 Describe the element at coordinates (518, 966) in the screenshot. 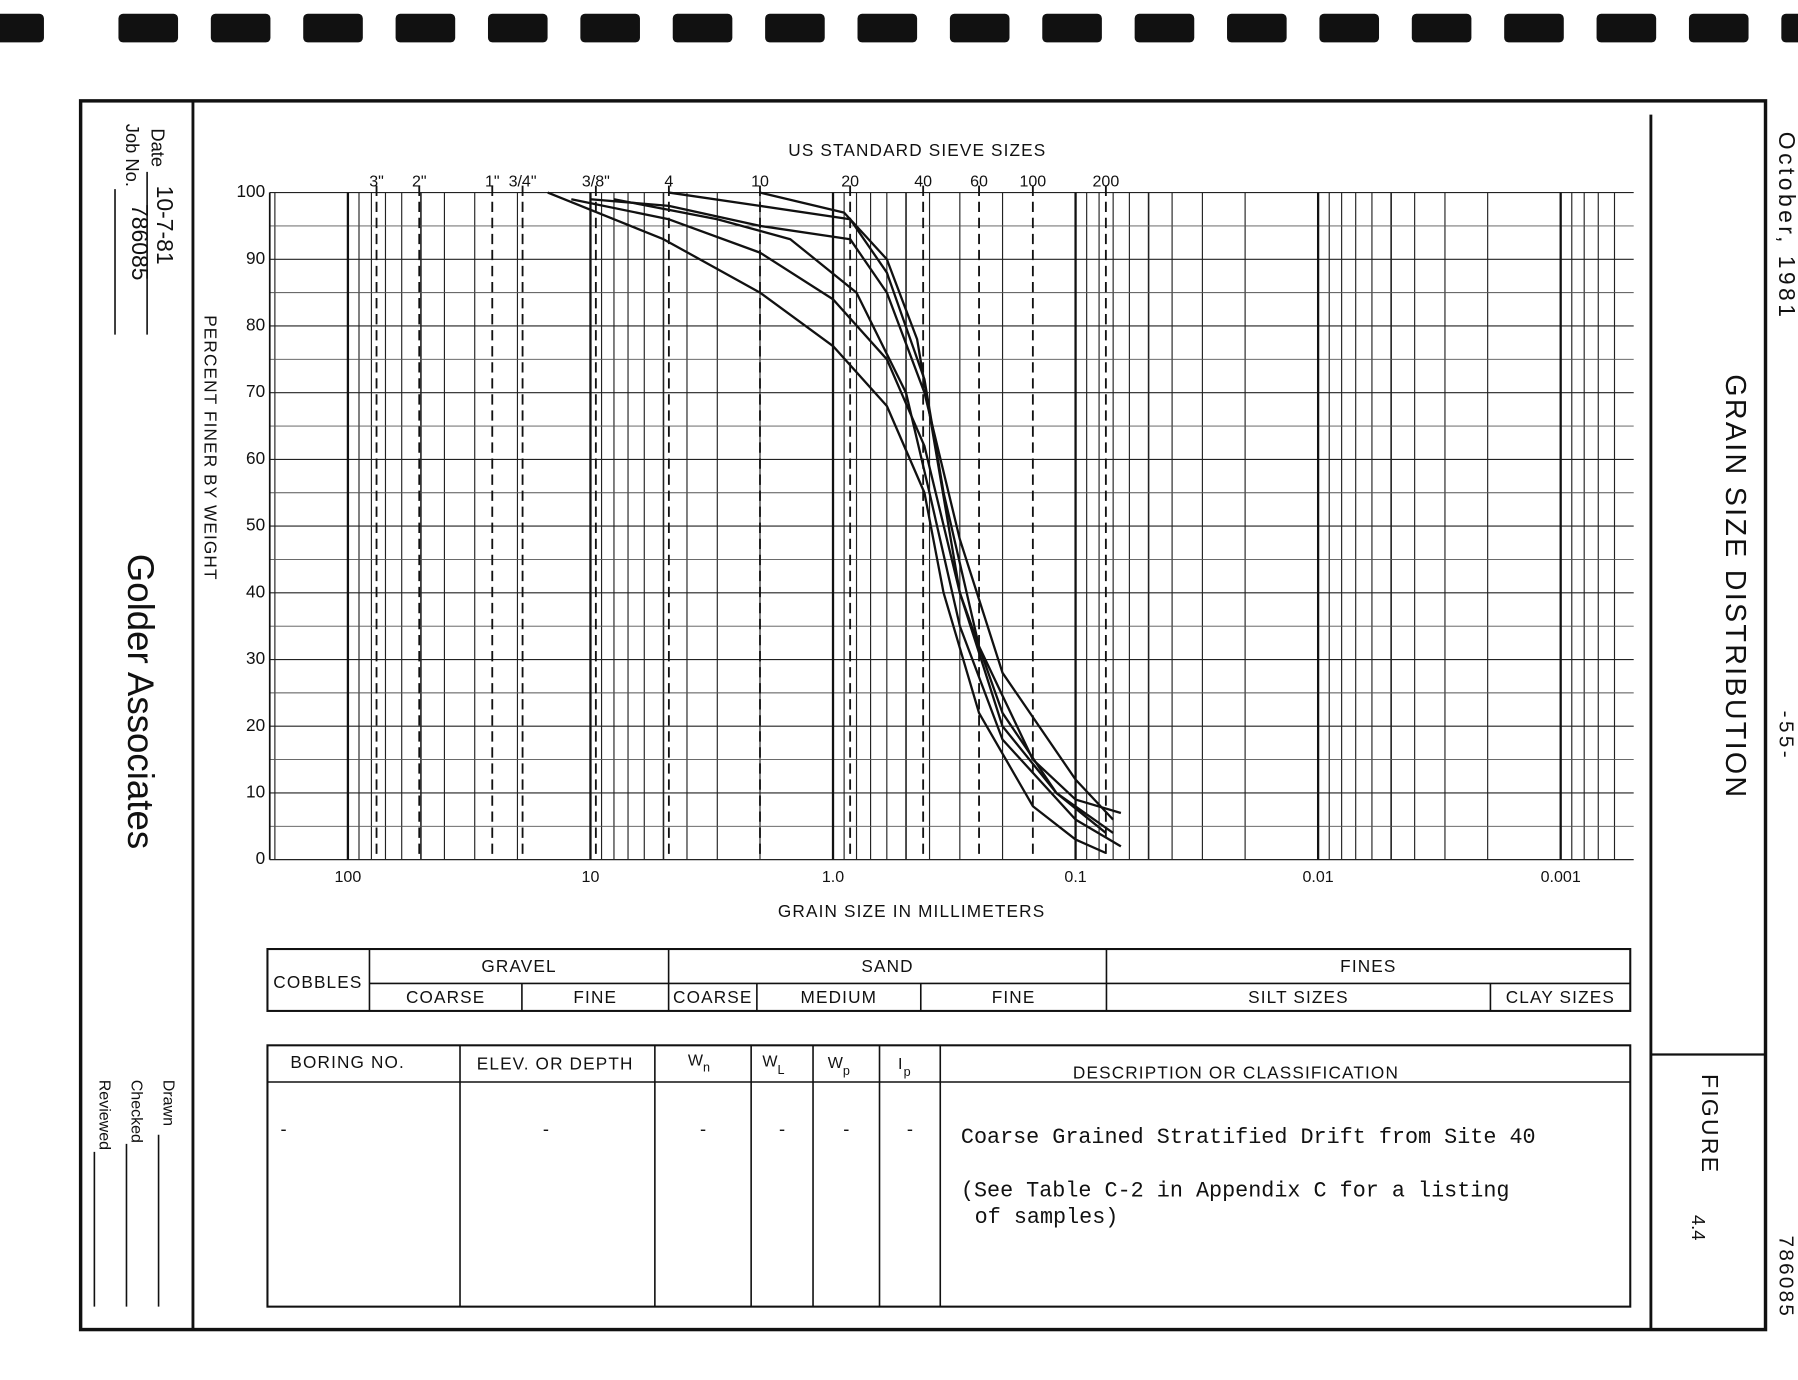

I see `group-label: GRAVEL` at that location.